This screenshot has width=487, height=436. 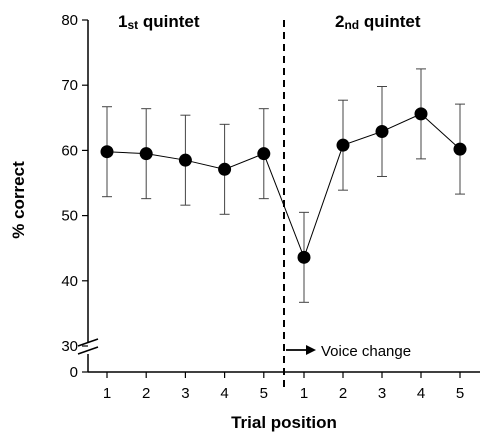 What do you see at coordinates (132, 25) in the screenshot?
I see `group-label-1-suffix-st: st` at bounding box center [132, 25].